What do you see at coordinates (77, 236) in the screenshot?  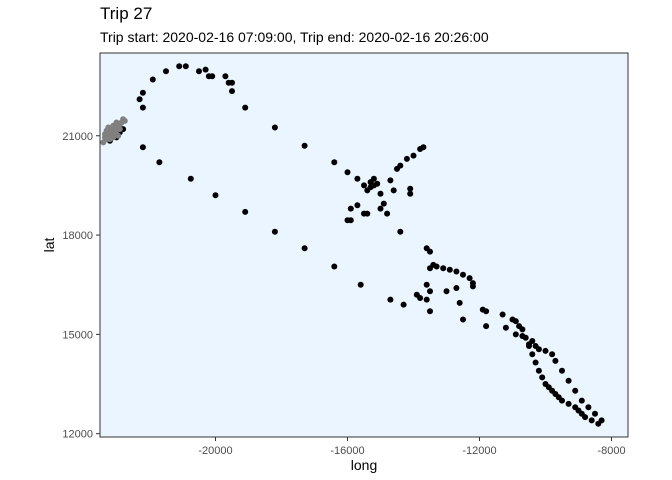 I see `y-tick-label: 18000` at bounding box center [77, 236].